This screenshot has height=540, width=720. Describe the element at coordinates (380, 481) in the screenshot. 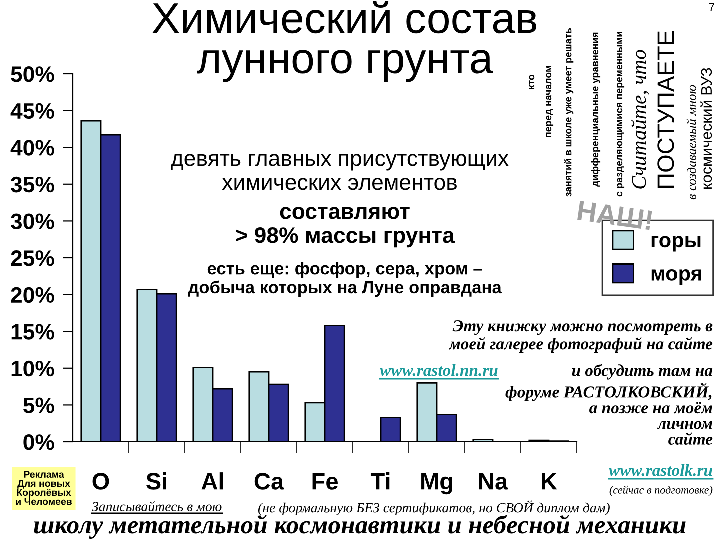

I see `x-tick-label: Ti` at that location.